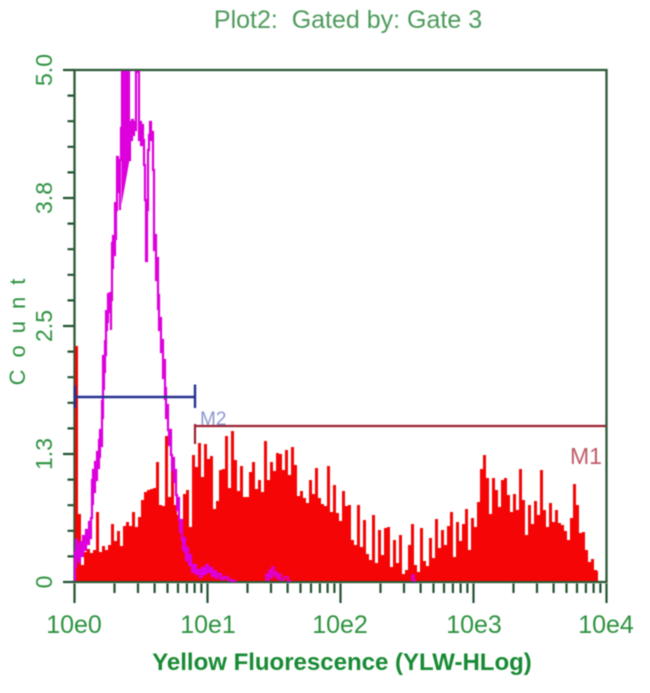  Describe the element at coordinates (342, 662) in the screenshot. I see `svg-text: Yellow Fluorescence (YLW-HLog)` at that location.